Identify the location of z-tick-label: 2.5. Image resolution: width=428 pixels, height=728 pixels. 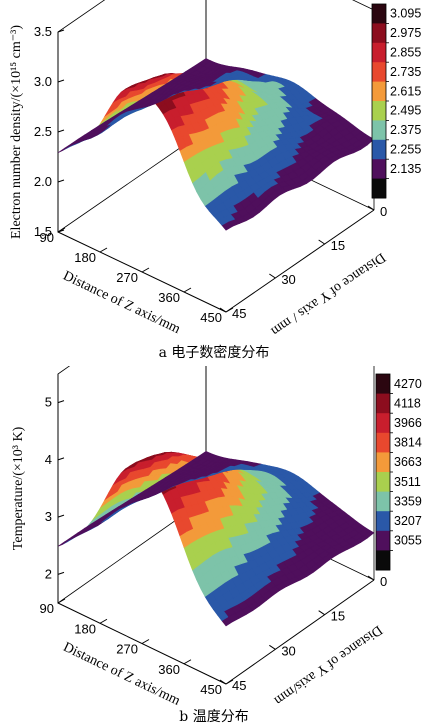
(43, 131).